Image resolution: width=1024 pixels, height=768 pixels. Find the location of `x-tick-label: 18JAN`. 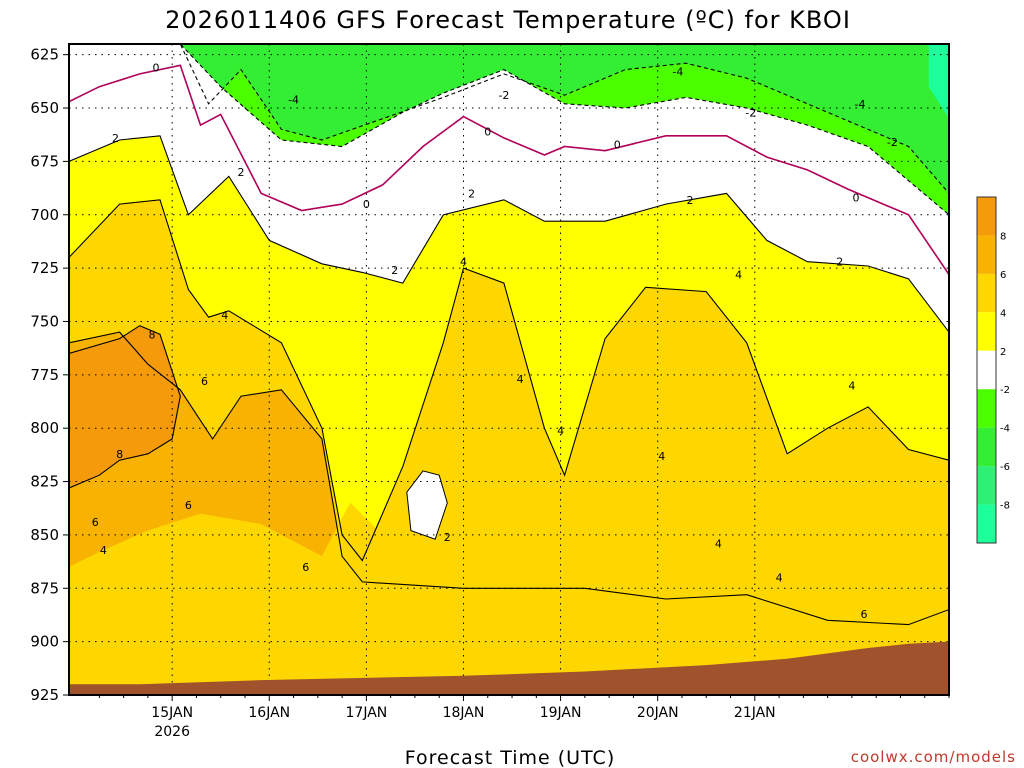

x-tick-label: 18JAN is located at coordinates (464, 713).